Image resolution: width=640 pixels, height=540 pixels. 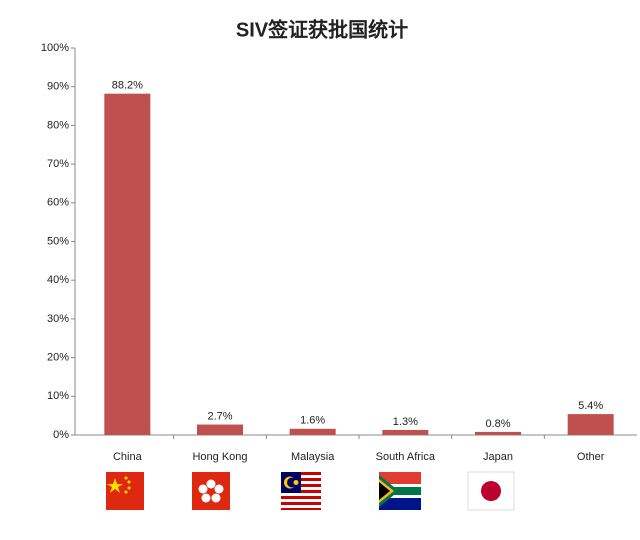 What do you see at coordinates (219, 457) in the screenshot?
I see `x-tick-label: Hong Kong` at bounding box center [219, 457].